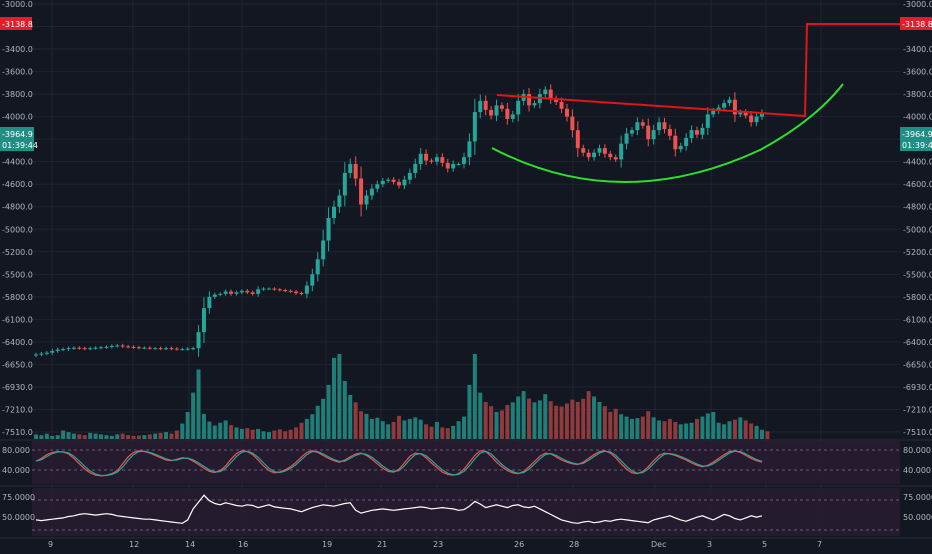 This screenshot has width=932, height=554. Describe the element at coordinates (714, 70) in the screenshot. I see `resistance-trendline` at that location.